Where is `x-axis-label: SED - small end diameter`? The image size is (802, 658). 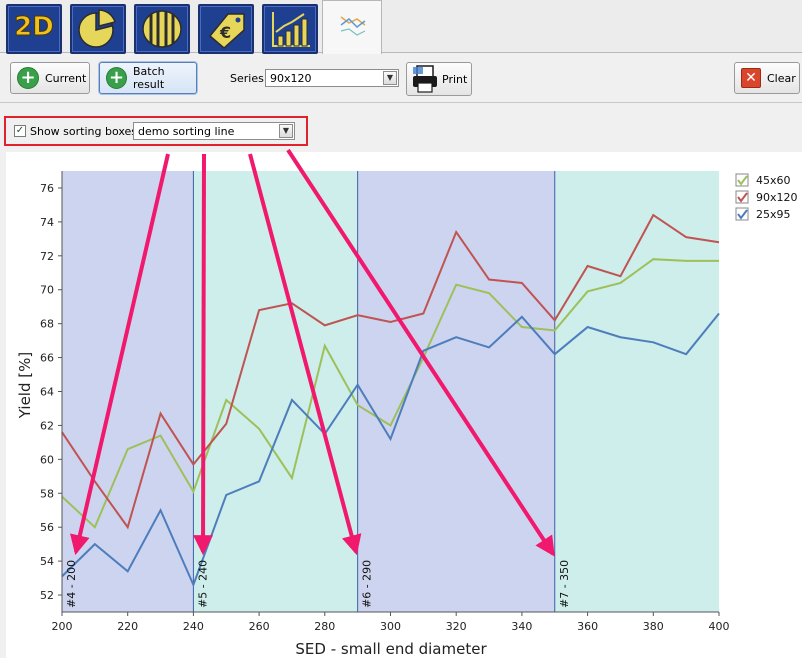
x-axis-label: SED - small end diameter is located at coordinates (391, 649).